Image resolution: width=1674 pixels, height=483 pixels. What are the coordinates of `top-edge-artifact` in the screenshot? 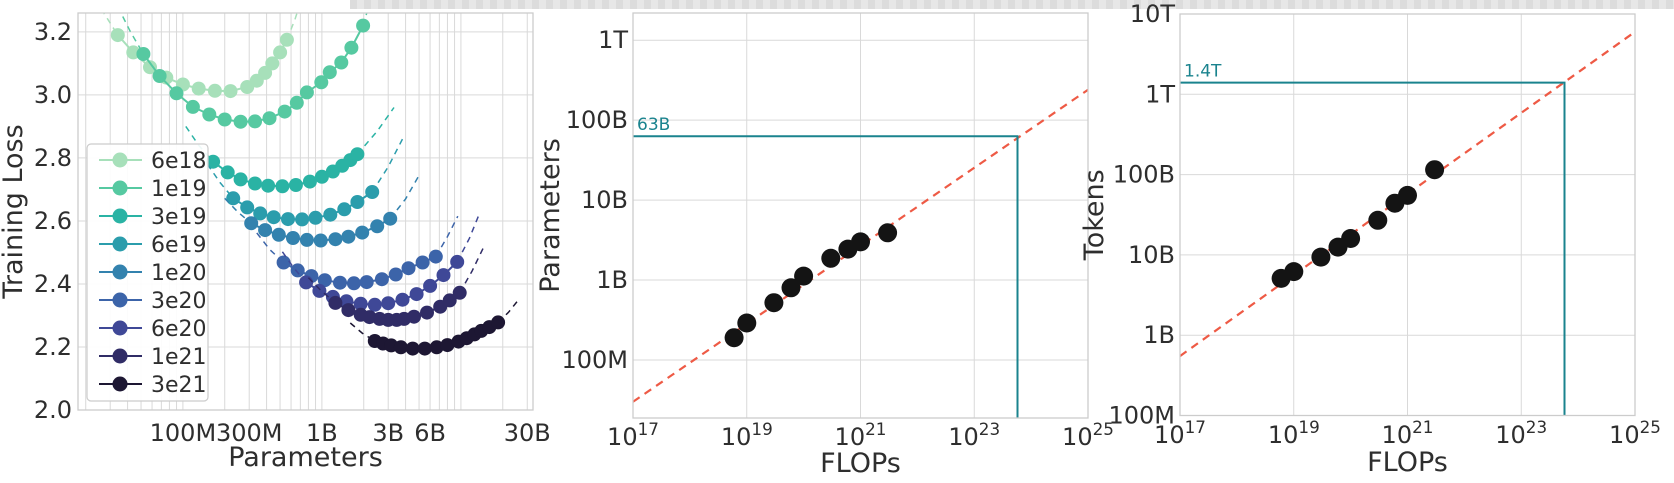 It's located at (1012, 4).